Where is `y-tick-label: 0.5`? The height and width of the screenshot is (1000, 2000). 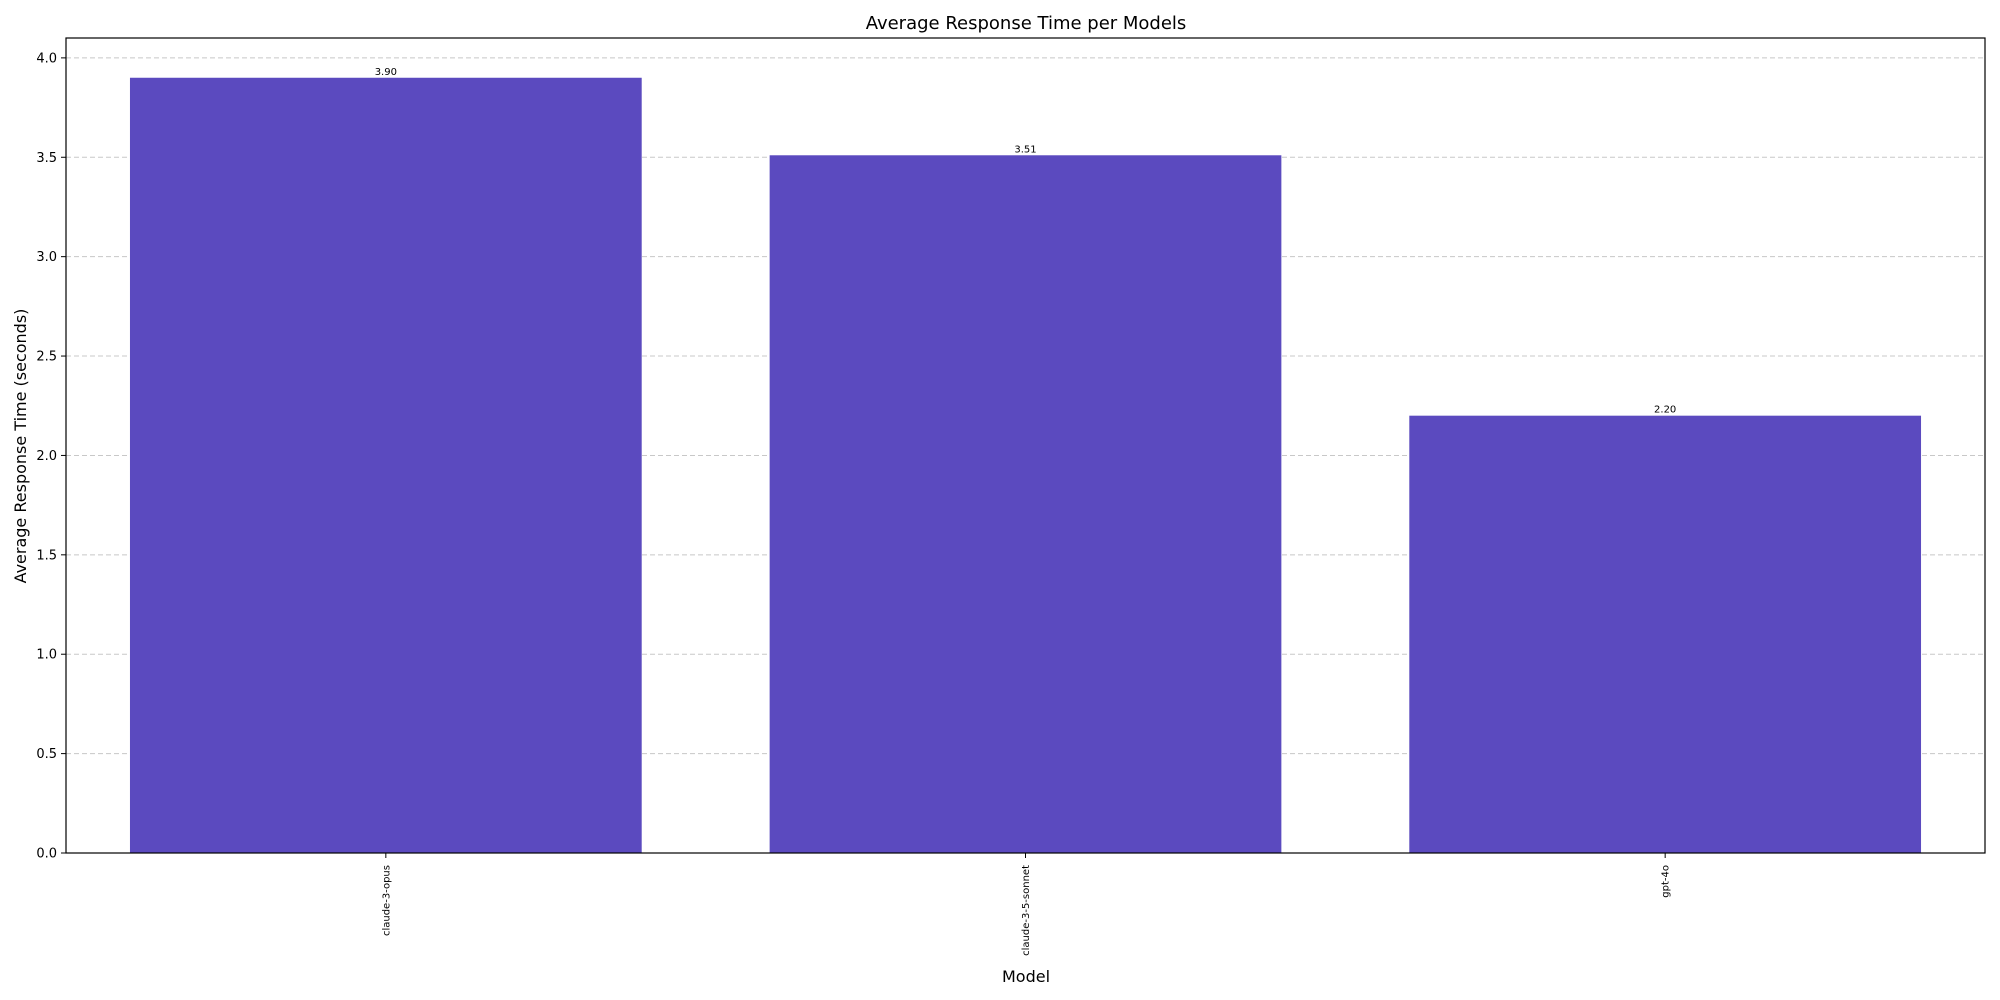 y-tick-label: 0.5 is located at coordinates (46, 754).